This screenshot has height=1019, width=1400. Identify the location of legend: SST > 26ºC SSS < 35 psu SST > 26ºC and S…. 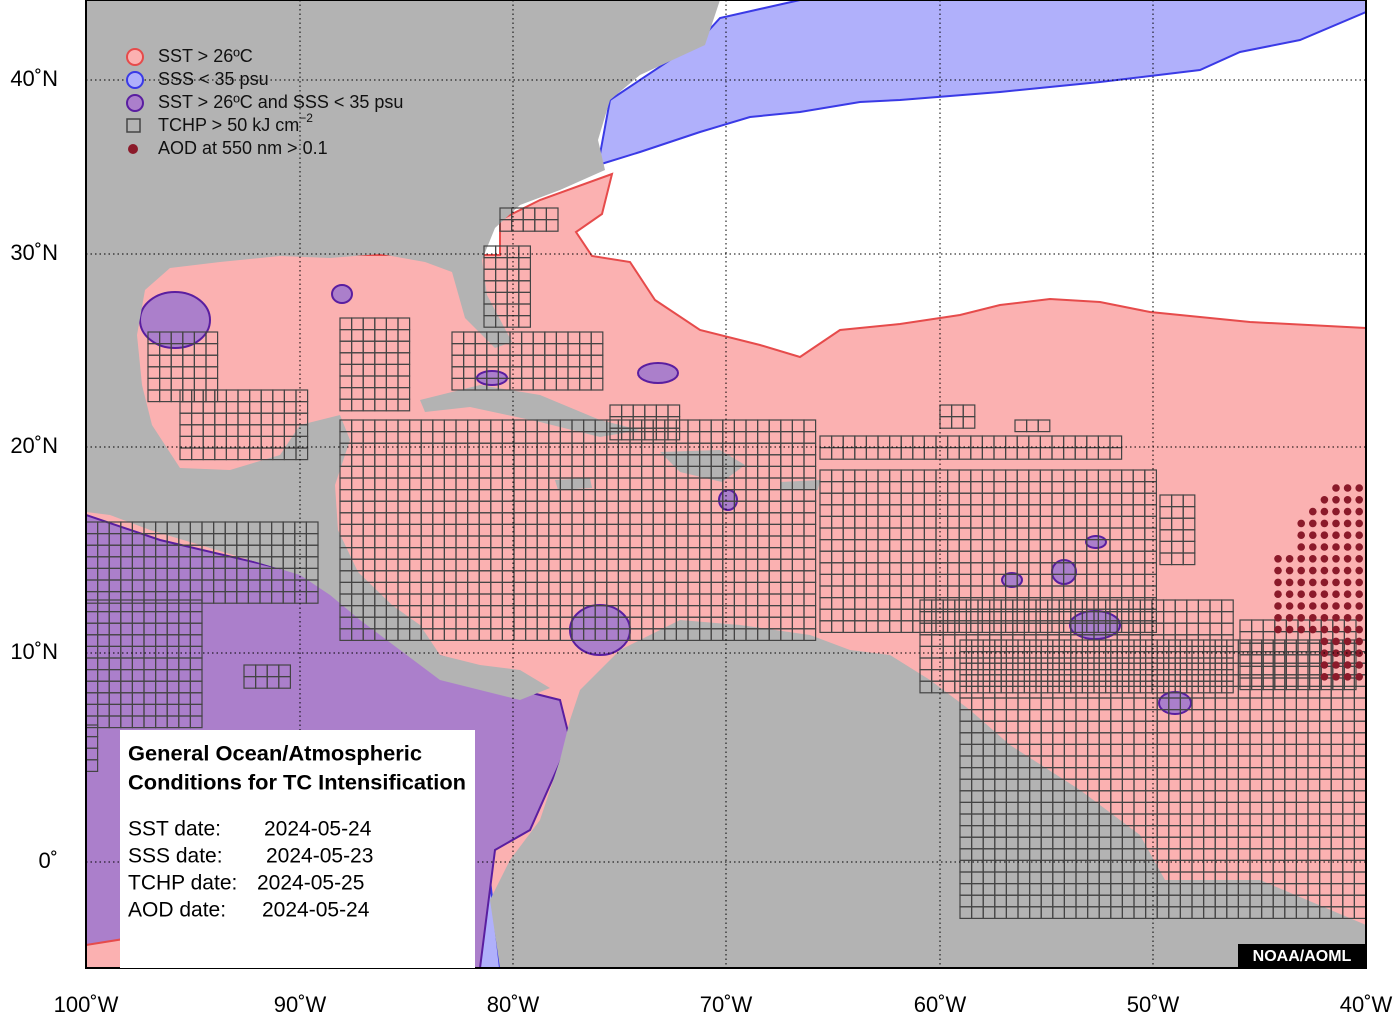
(264, 102).